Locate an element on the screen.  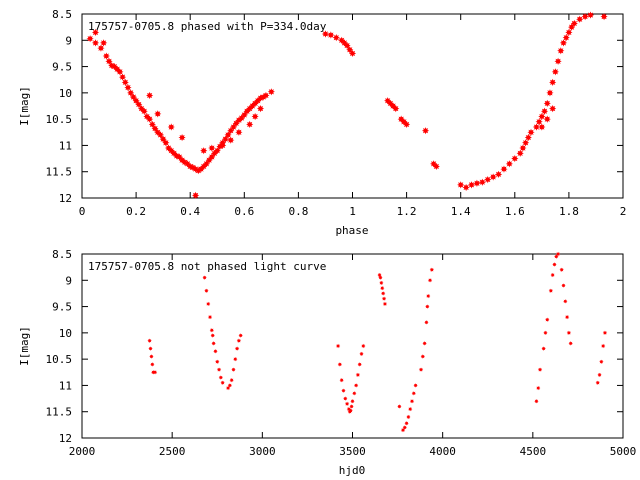
phased-x-tick-label: 0.2 is located at coordinates (136, 211).